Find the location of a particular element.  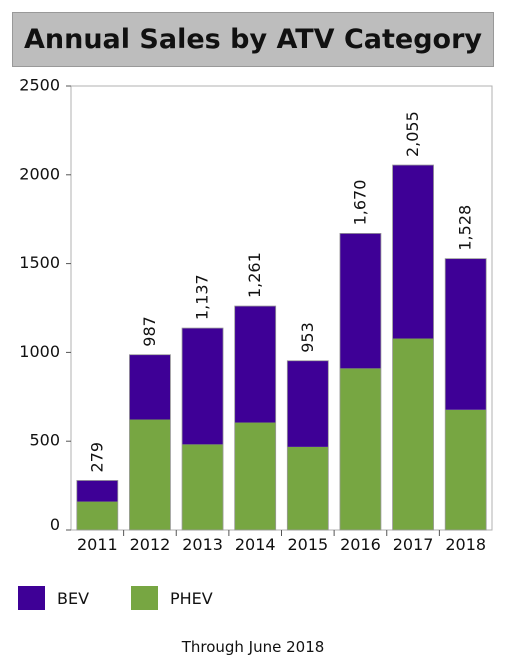

bar-total-label: 953 is located at coordinates (307, 337).